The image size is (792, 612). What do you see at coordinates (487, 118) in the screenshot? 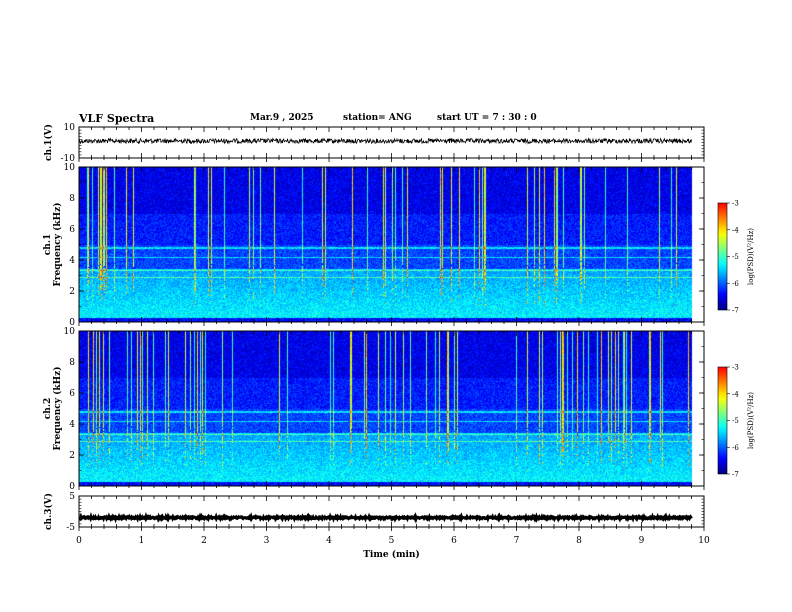
I see `start-ut-label: start UT = 7 : 30 : 0` at bounding box center [487, 118].